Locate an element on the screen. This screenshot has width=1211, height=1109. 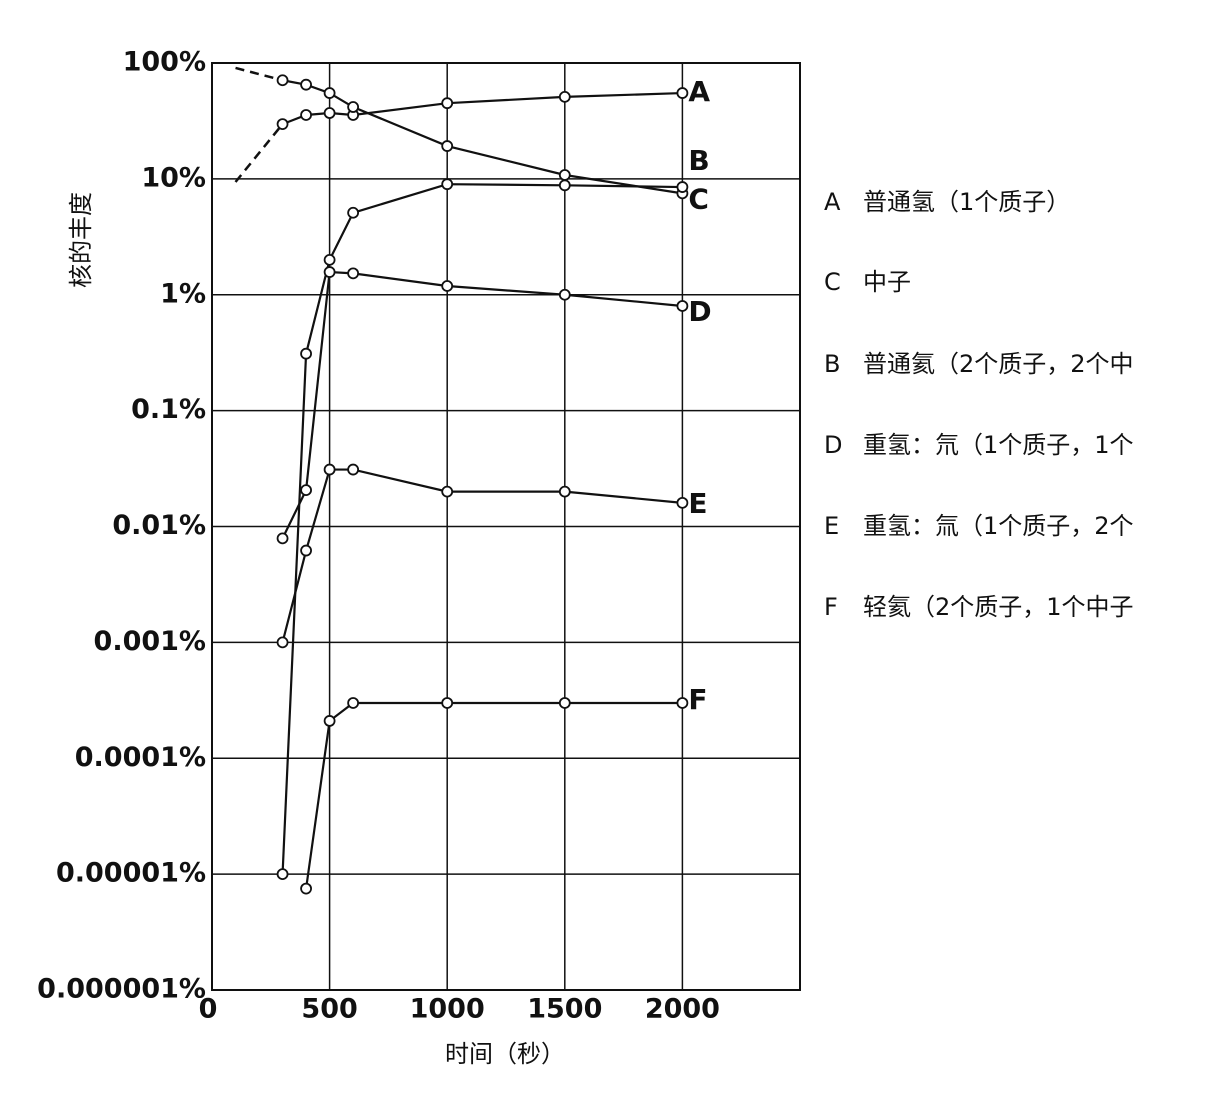
legend-label: 普通氢（1个质子） is located at coordinates (966, 202).